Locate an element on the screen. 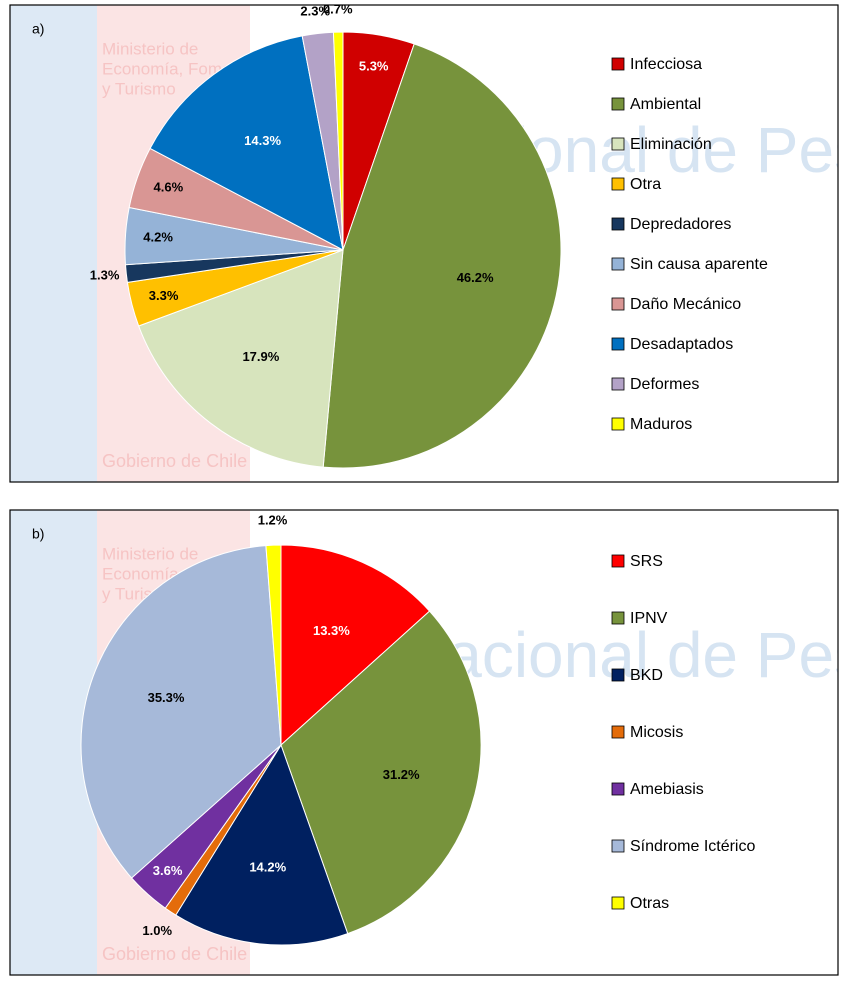 The height and width of the screenshot is (985, 852). data-label: 35.3% is located at coordinates (166, 697).